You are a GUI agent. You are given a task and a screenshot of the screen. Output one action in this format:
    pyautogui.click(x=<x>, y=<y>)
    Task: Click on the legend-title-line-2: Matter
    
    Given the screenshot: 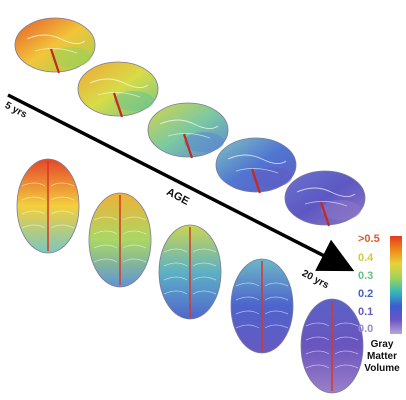 What is the action you would take?
    pyautogui.click(x=381, y=356)
    